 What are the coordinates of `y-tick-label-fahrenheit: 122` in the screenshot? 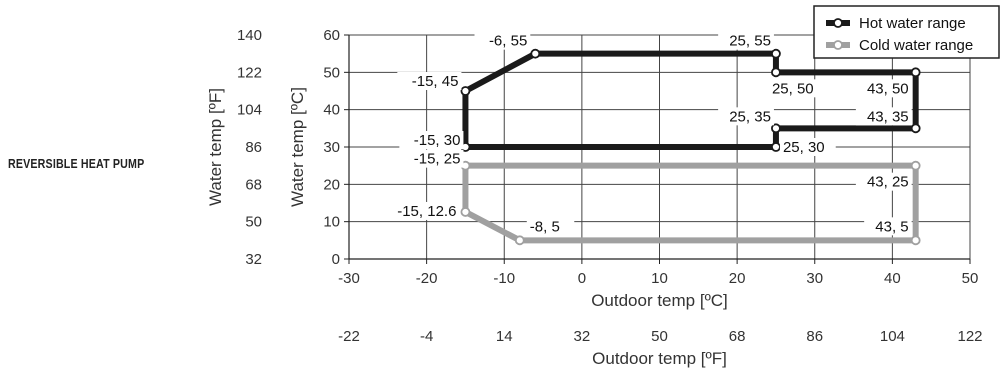 It's located at (249, 72).